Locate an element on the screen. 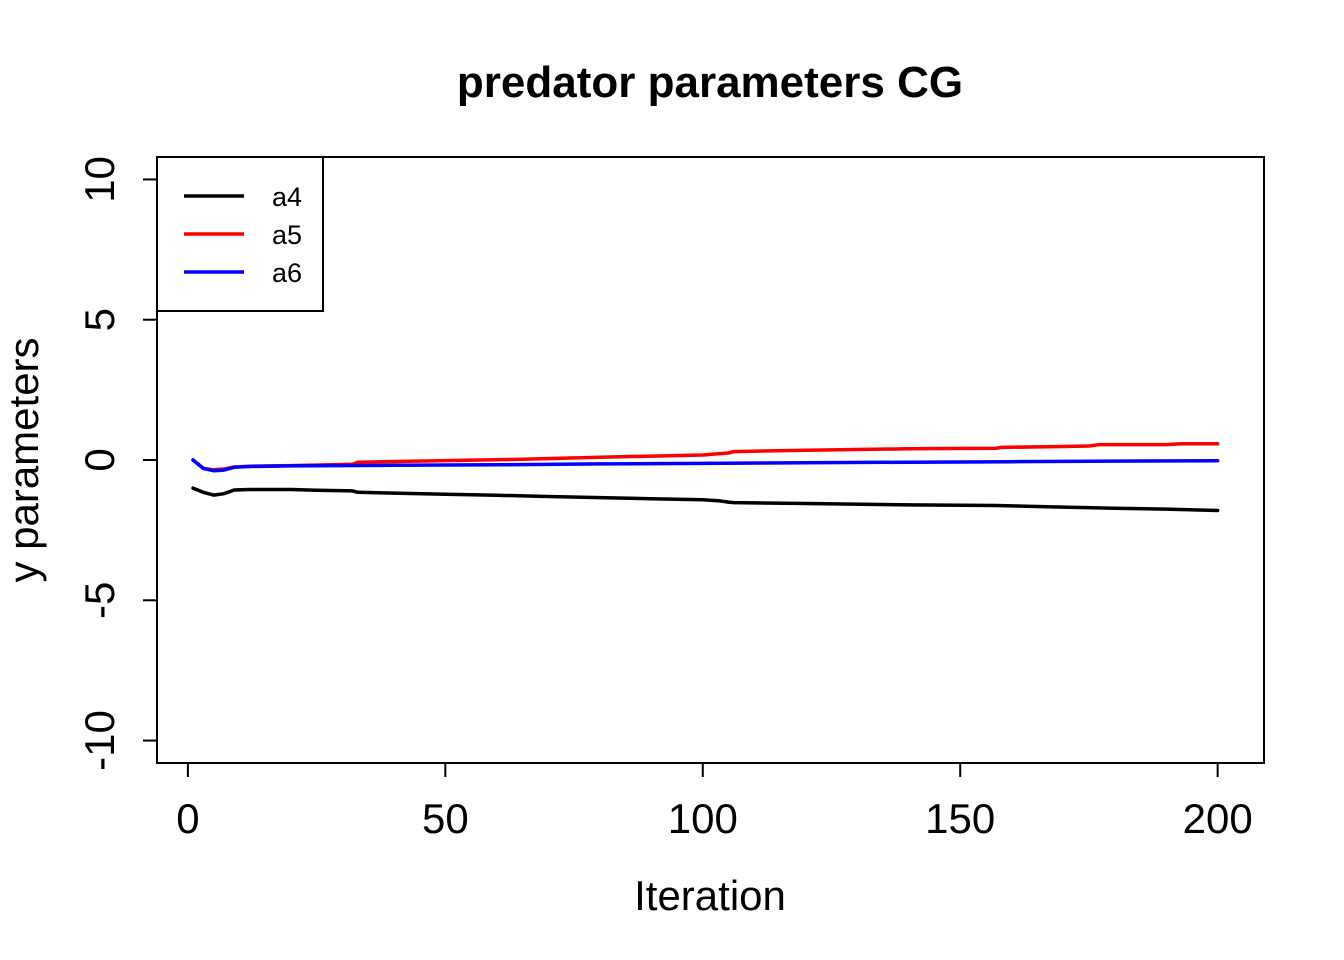 This screenshot has height=960, width=1344. y-tick-label: -10 is located at coordinates (99, 740).